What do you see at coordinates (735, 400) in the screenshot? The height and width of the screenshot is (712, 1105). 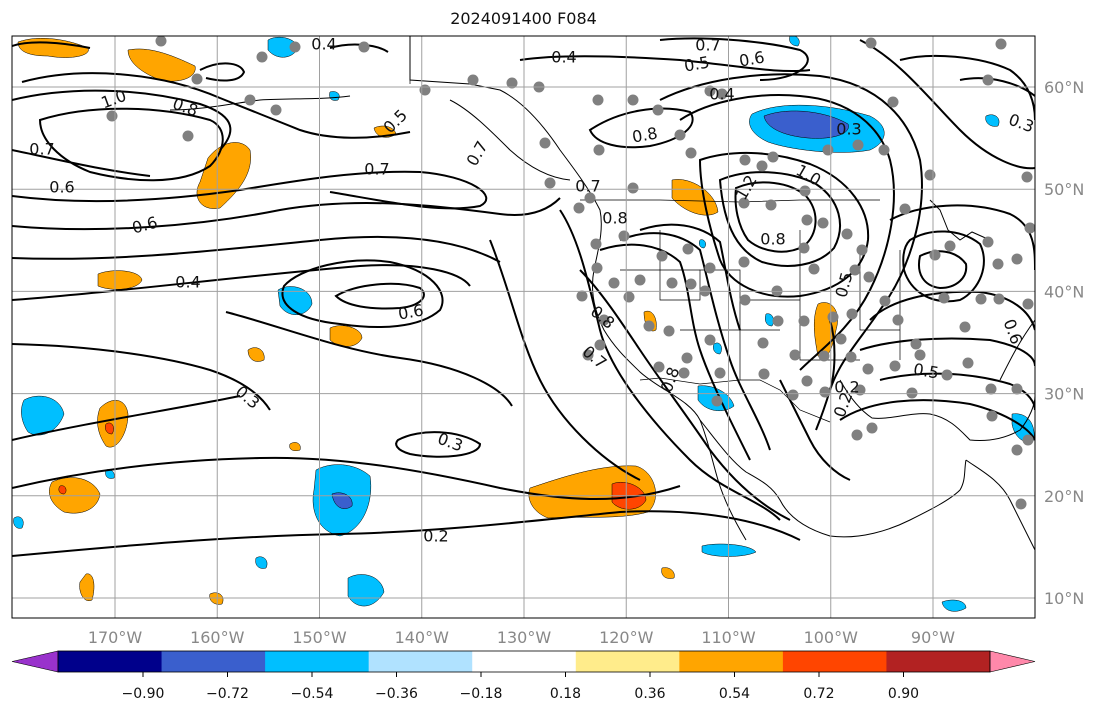 I see `border` at bounding box center [735, 400].